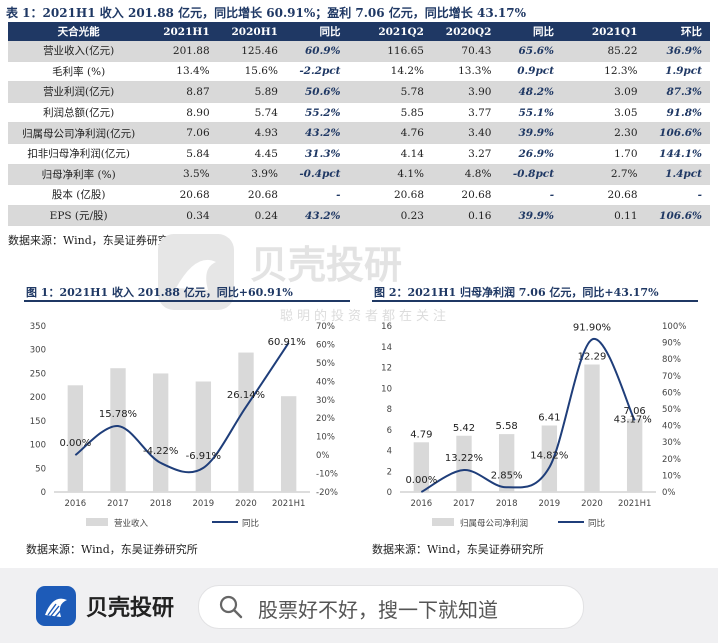 The width and height of the screenshot is (718, 643). I want to click on row-label: 归母净利率 (%), so click(79, 175).